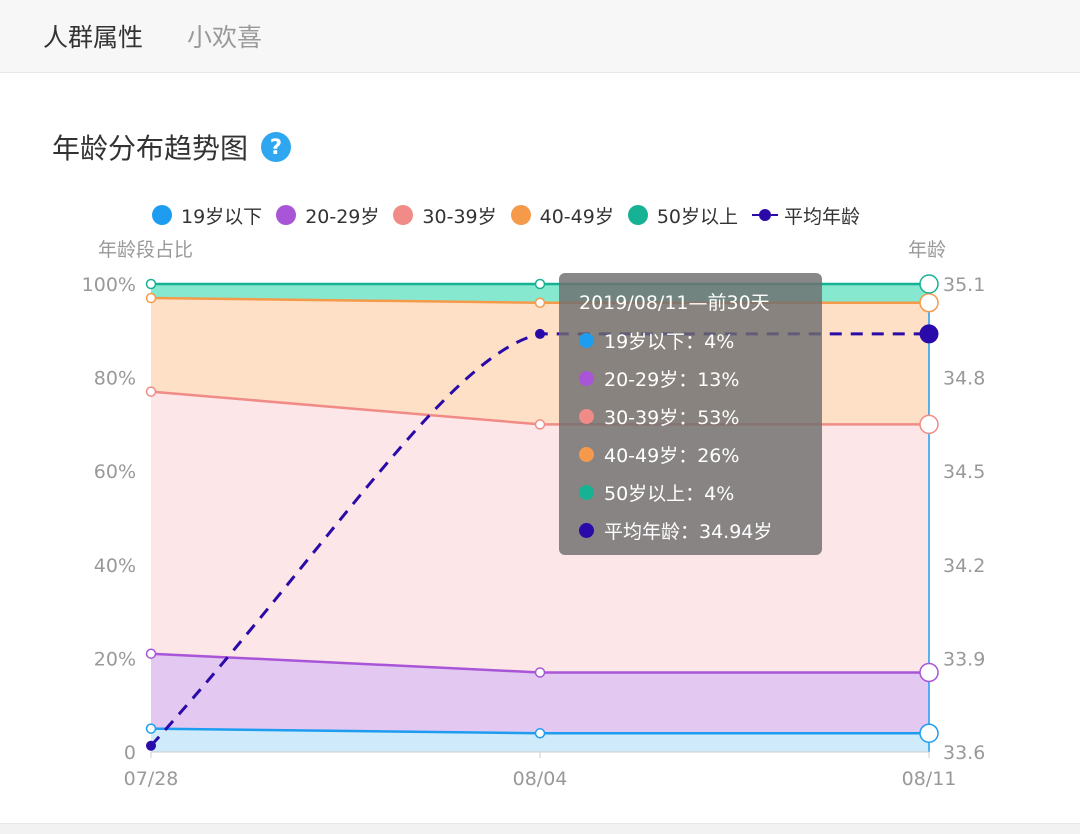  What do you see at coordinates (672, 418) in the screenshot?
I see `tooltip-label: 30-39岁：53%` at bounding box center [672, 418].